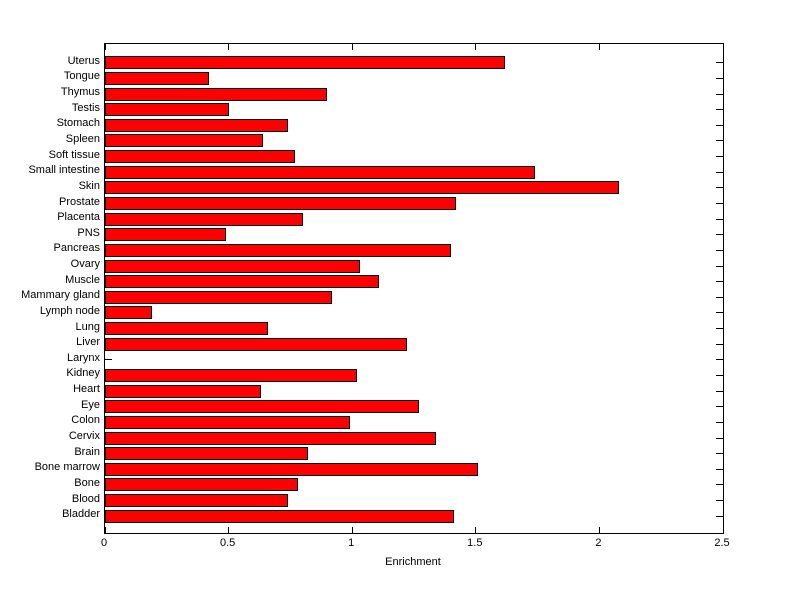 The width and height of the screenshot is (800, 599). Describe the element at coordinates (206, 454) in the screenshot. I see `bar-brain` at that location.